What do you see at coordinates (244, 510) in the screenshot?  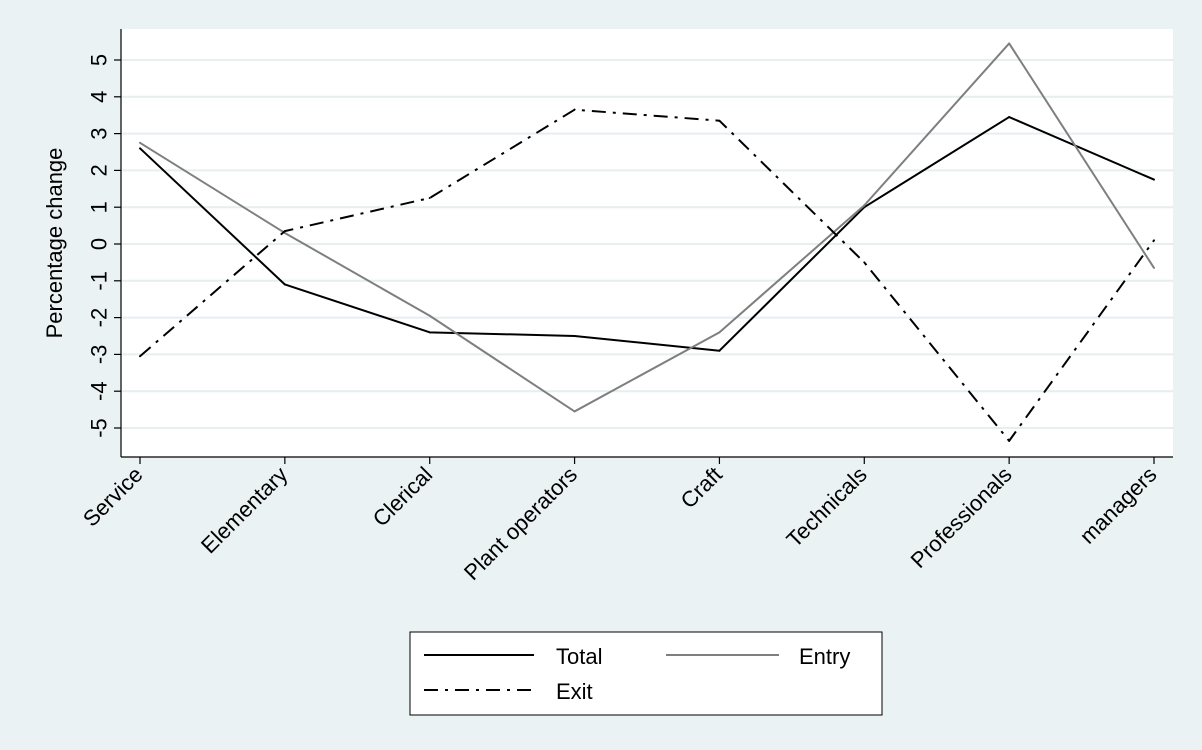 I see `x-tick-label-elementary: Elementary` at bounding box center [244, 510].